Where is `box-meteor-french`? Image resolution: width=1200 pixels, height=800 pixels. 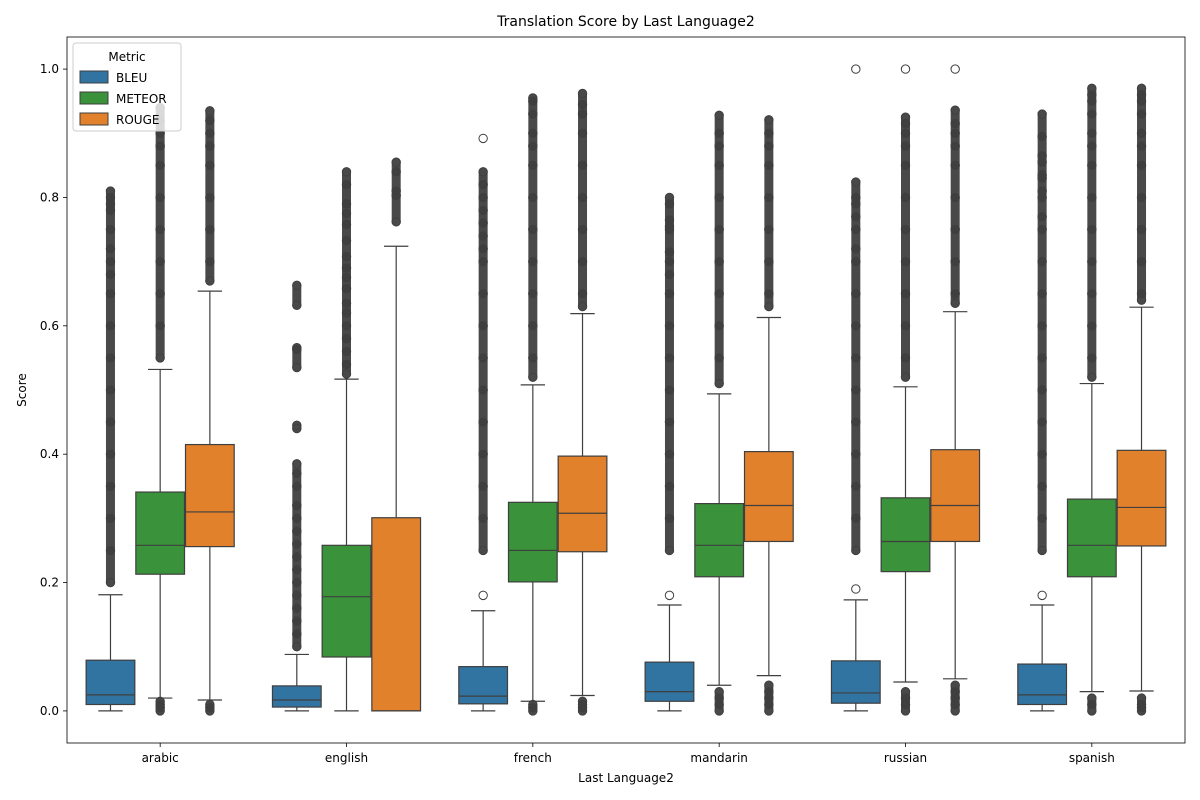 box-meteor-french is located at coordinates (532, 404).